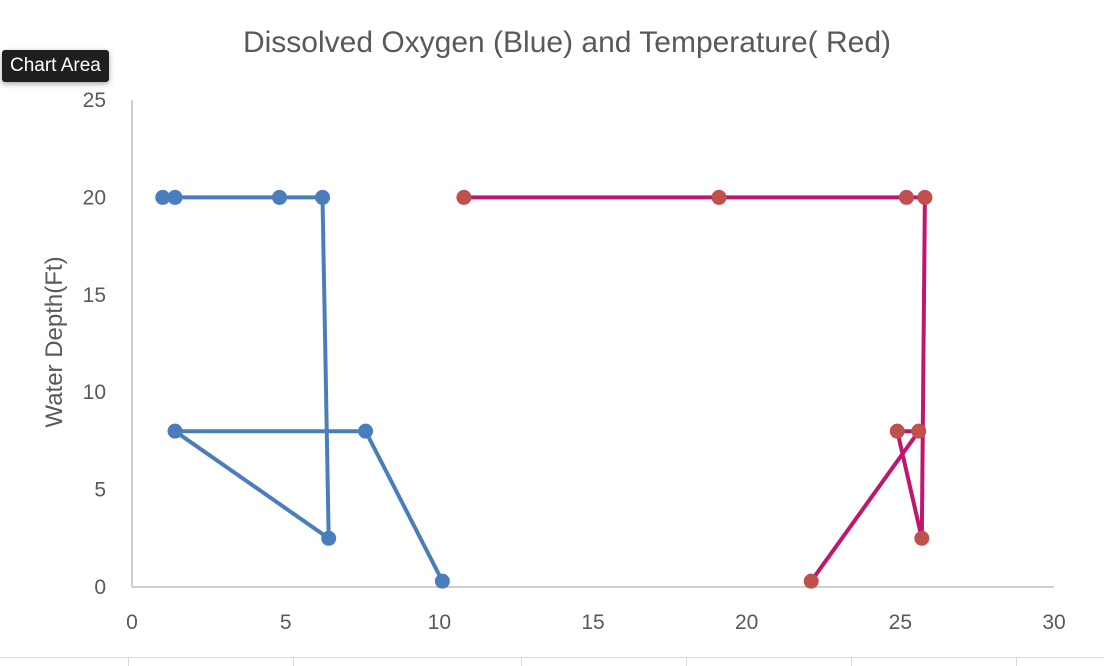 The image size is (1104, 666). Describe the element at coordinates (94, 295) in the screenshot. I see `y-tick-label: 15` at that location.